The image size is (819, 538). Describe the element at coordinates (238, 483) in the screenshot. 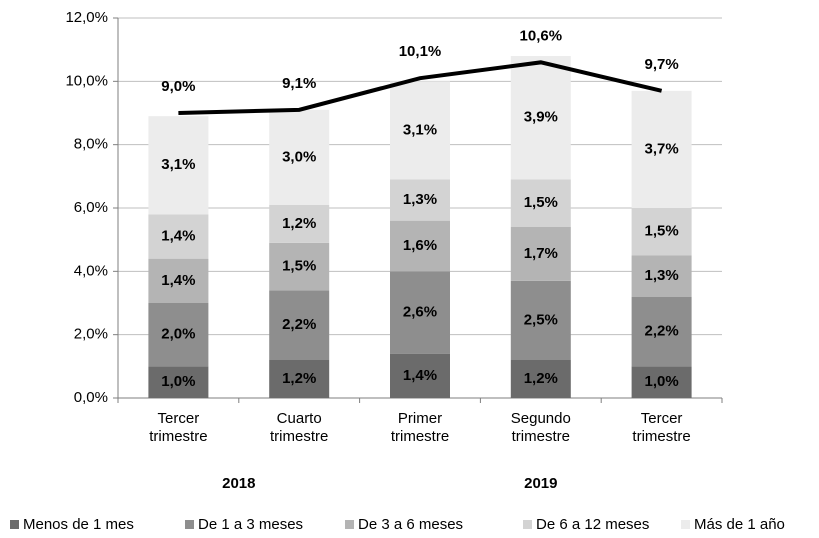

I see `group-label: 2018` at that location.